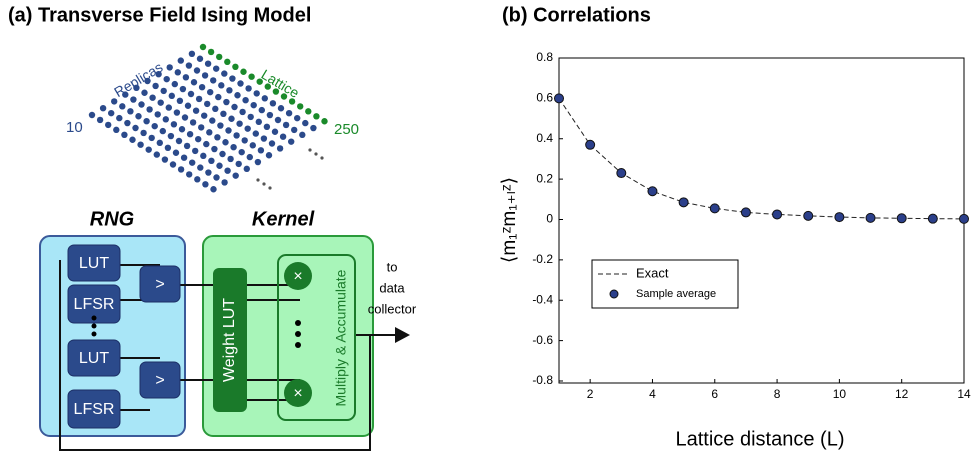  What do you see at coordinates (74, 127) in the screenshot?
I see `replicas-count: 10` at bounding box center [74, 127].